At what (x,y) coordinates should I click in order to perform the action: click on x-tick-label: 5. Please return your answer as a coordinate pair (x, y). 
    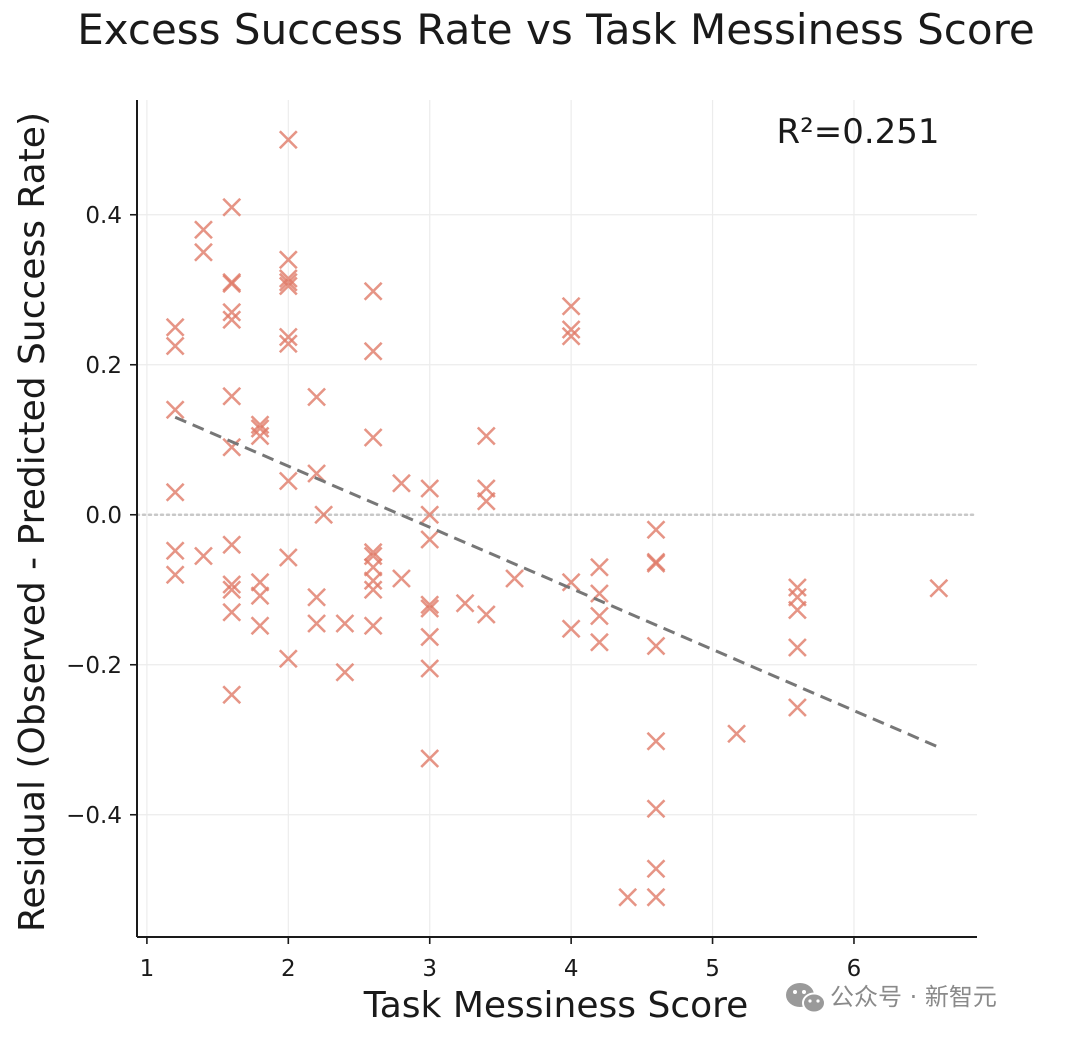
    Looking at the image, I should click on (712, 969).